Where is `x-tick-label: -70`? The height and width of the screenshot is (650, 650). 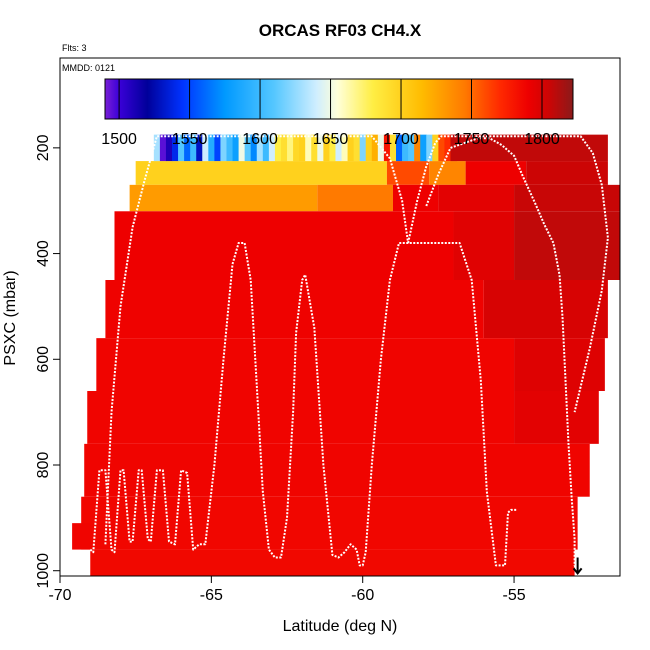 x-tick-label: -70 is located at coordinates (59, 595).